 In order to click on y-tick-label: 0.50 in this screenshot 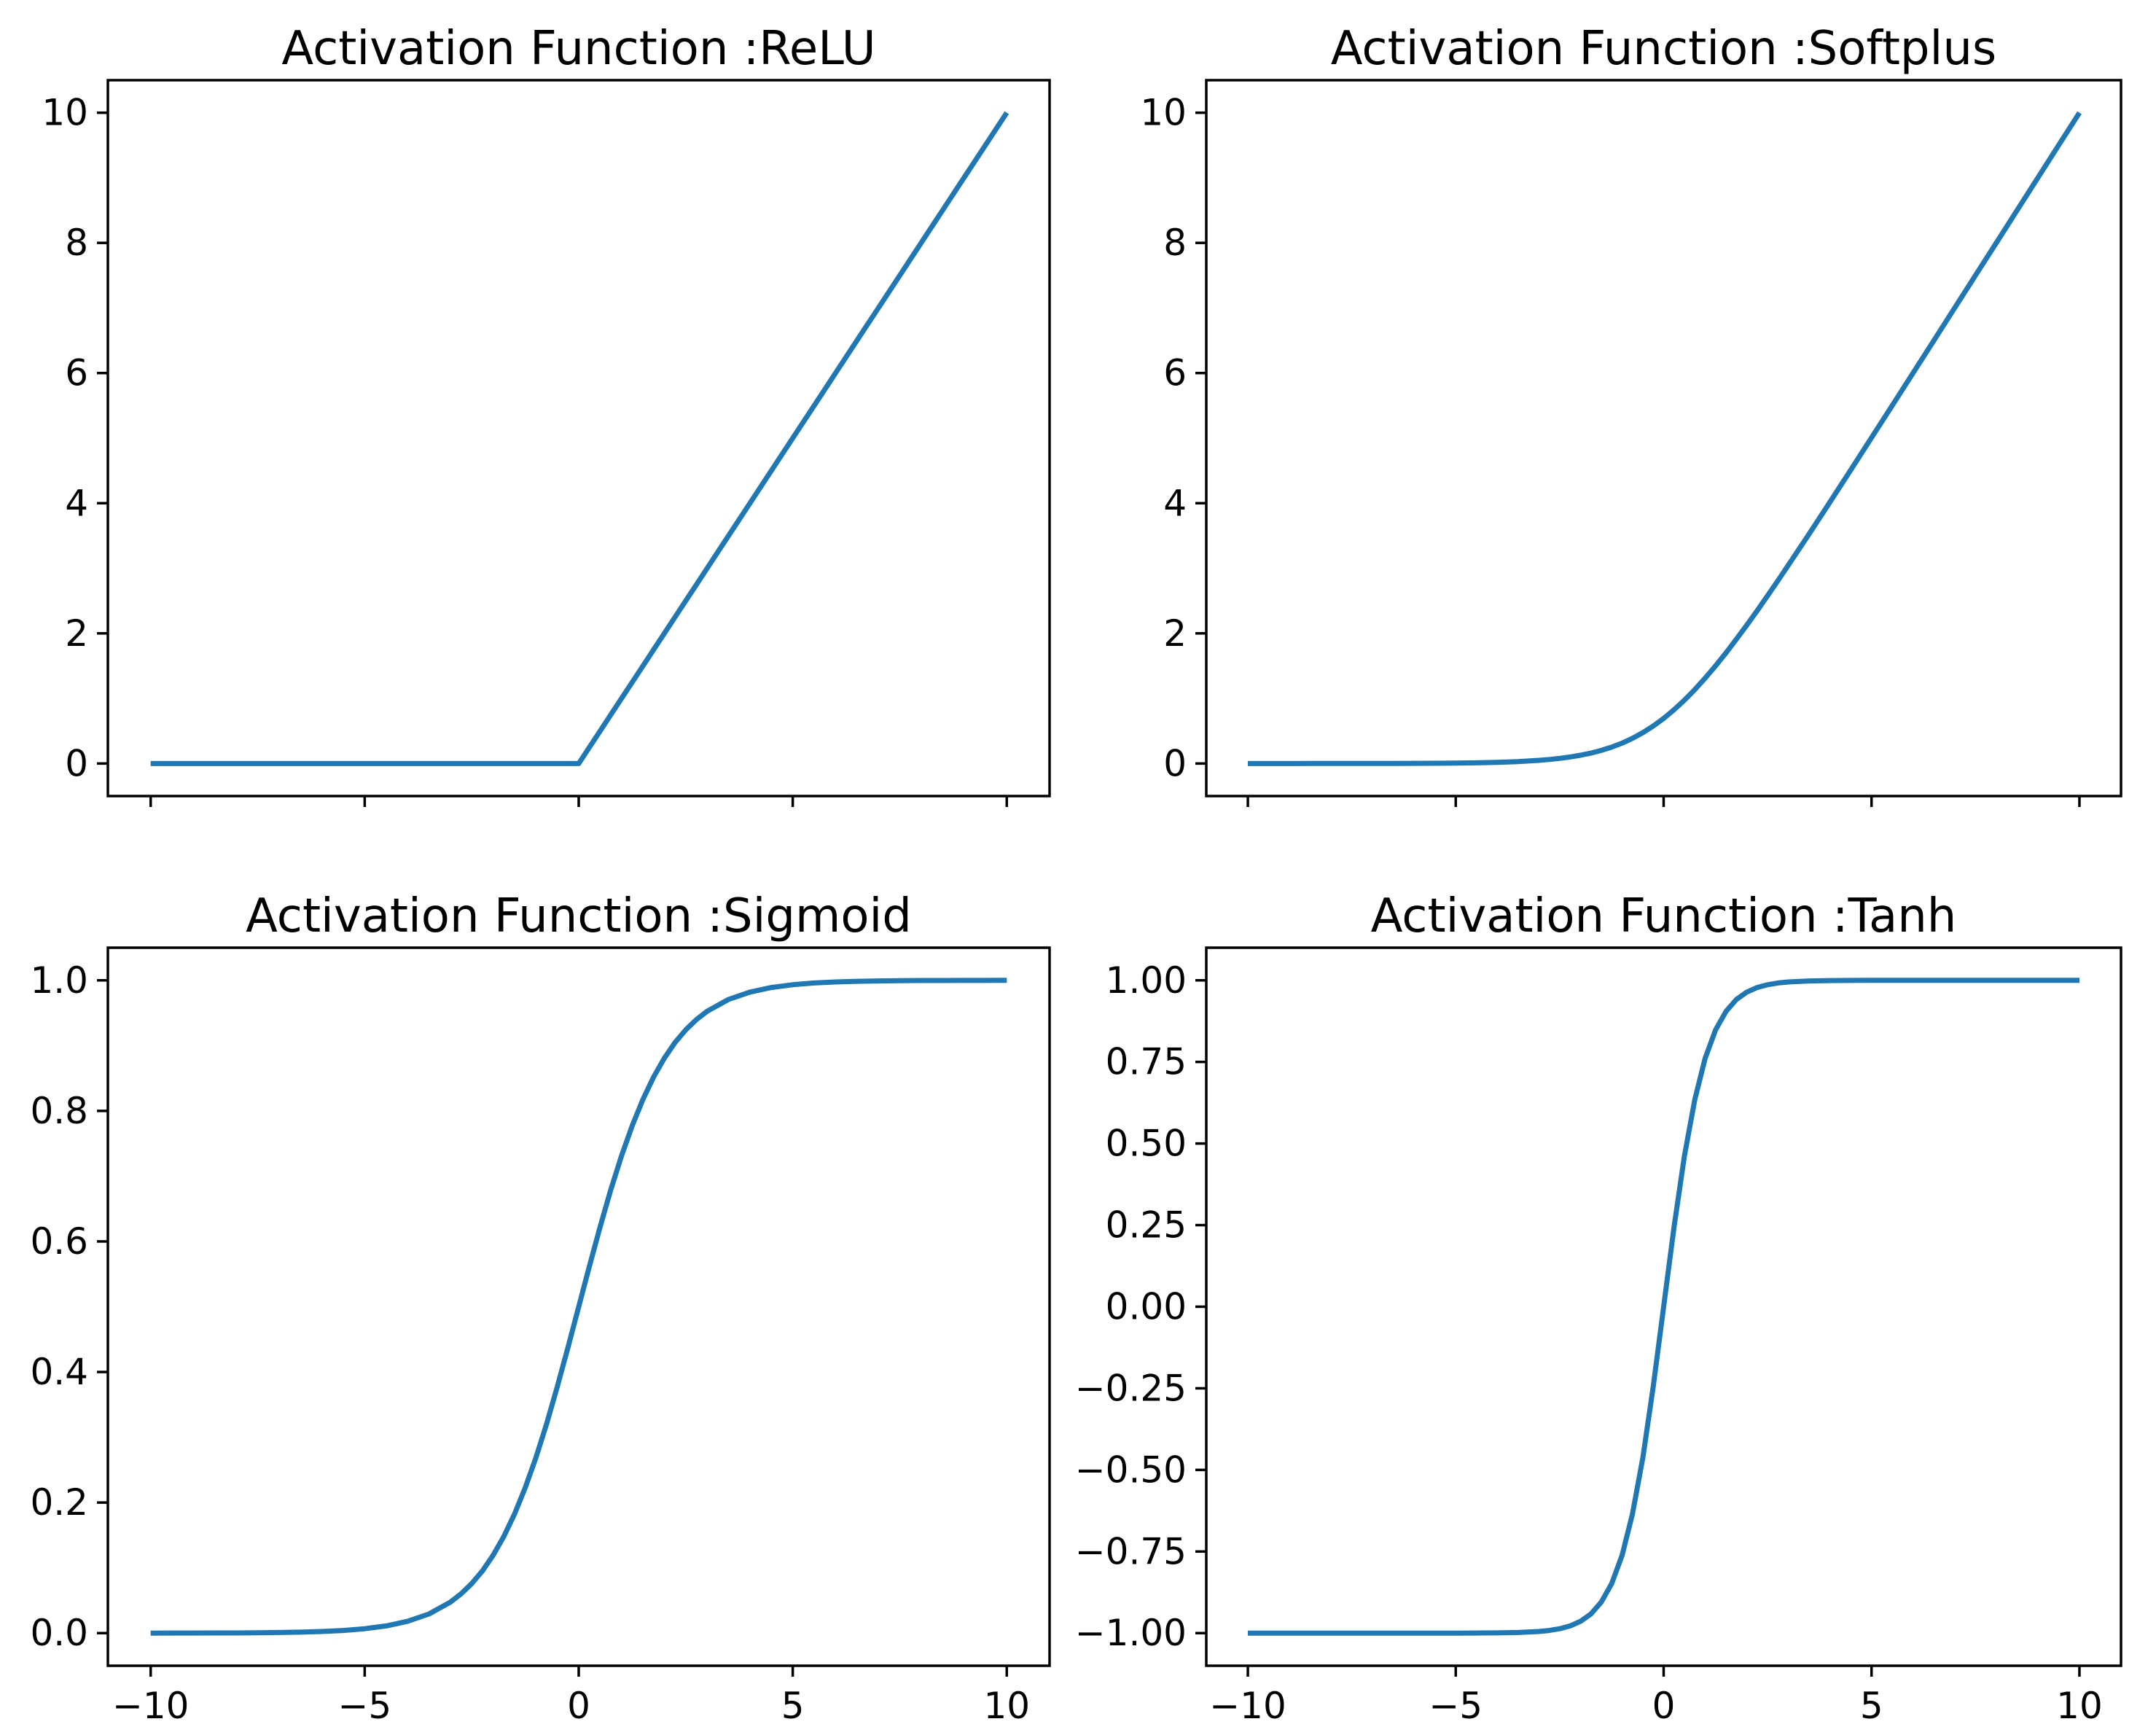, I will do `click(1146, 1144)`.